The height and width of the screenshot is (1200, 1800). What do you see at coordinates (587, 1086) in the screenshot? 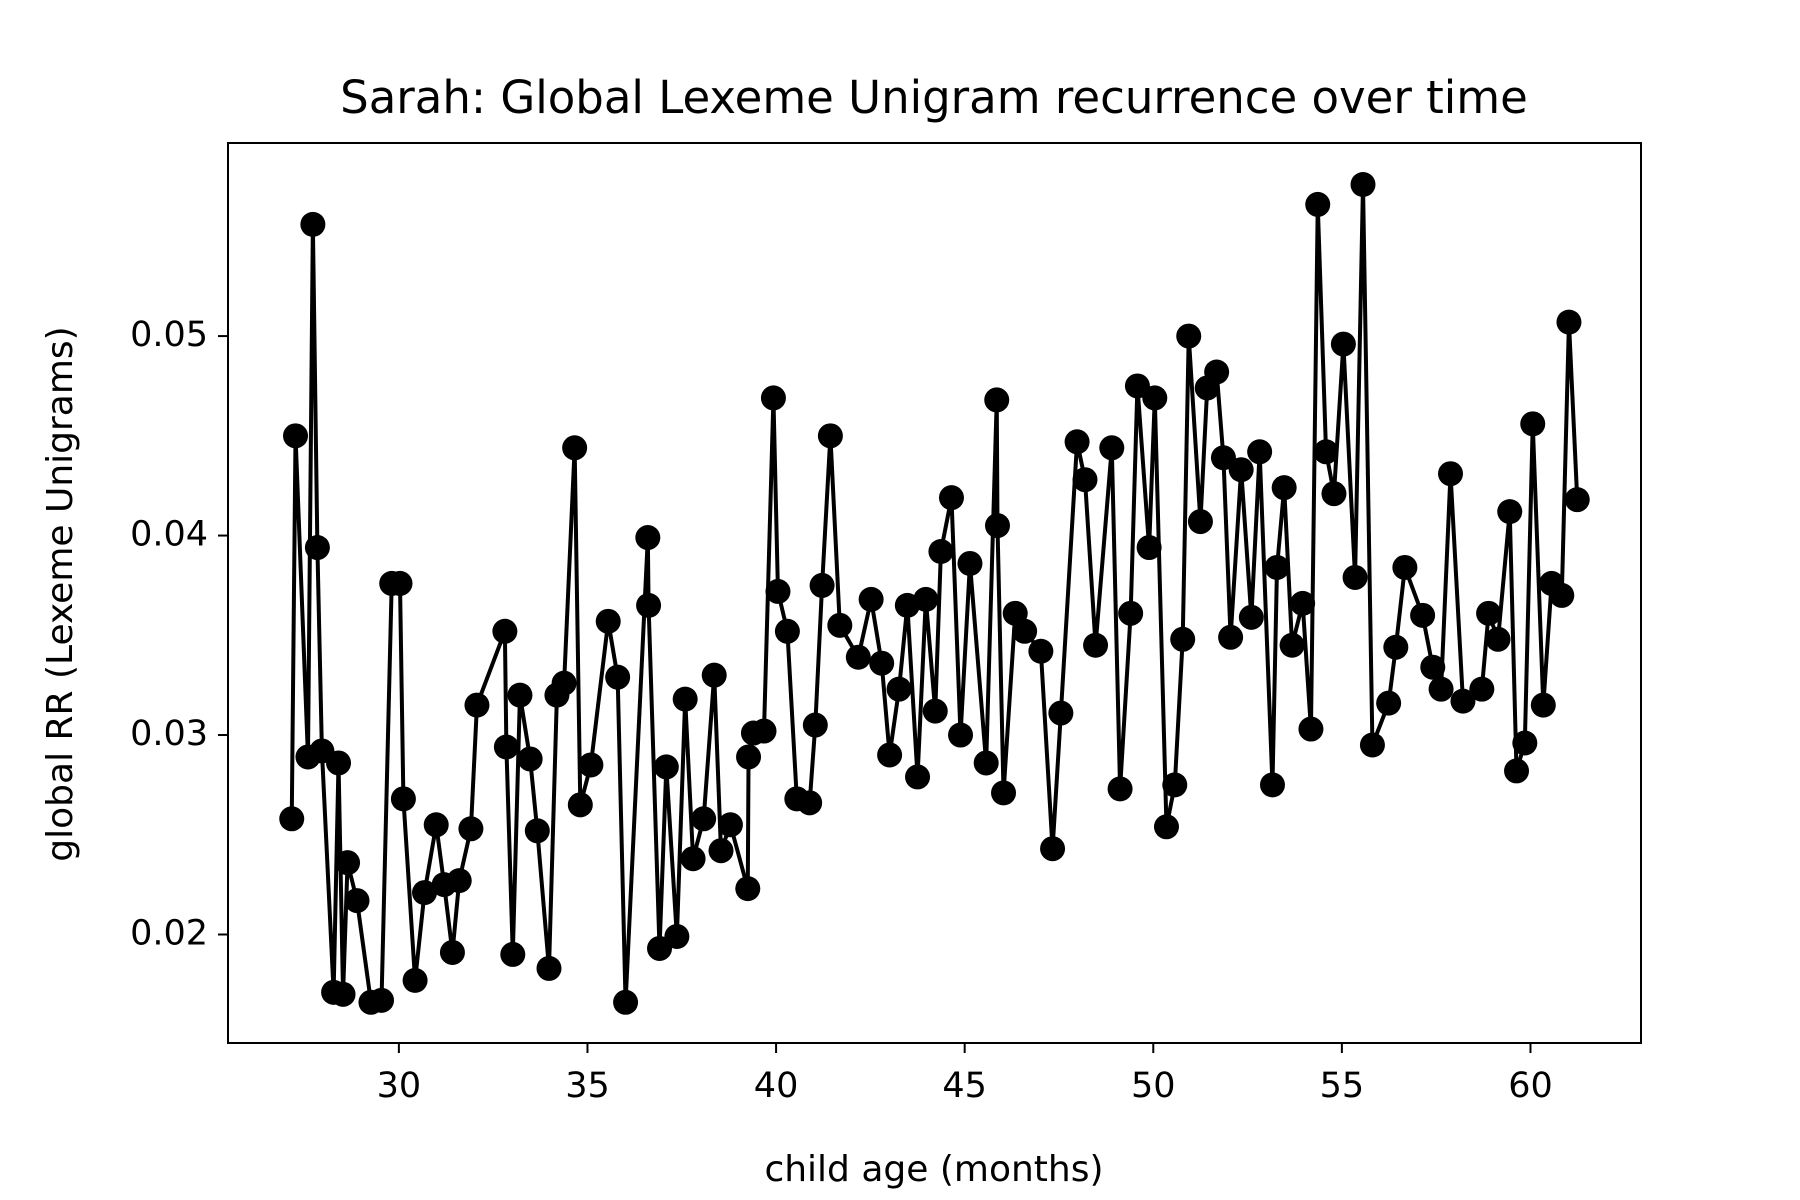
I see `x-tick-label: 35` at bounding box center [587, 1086].